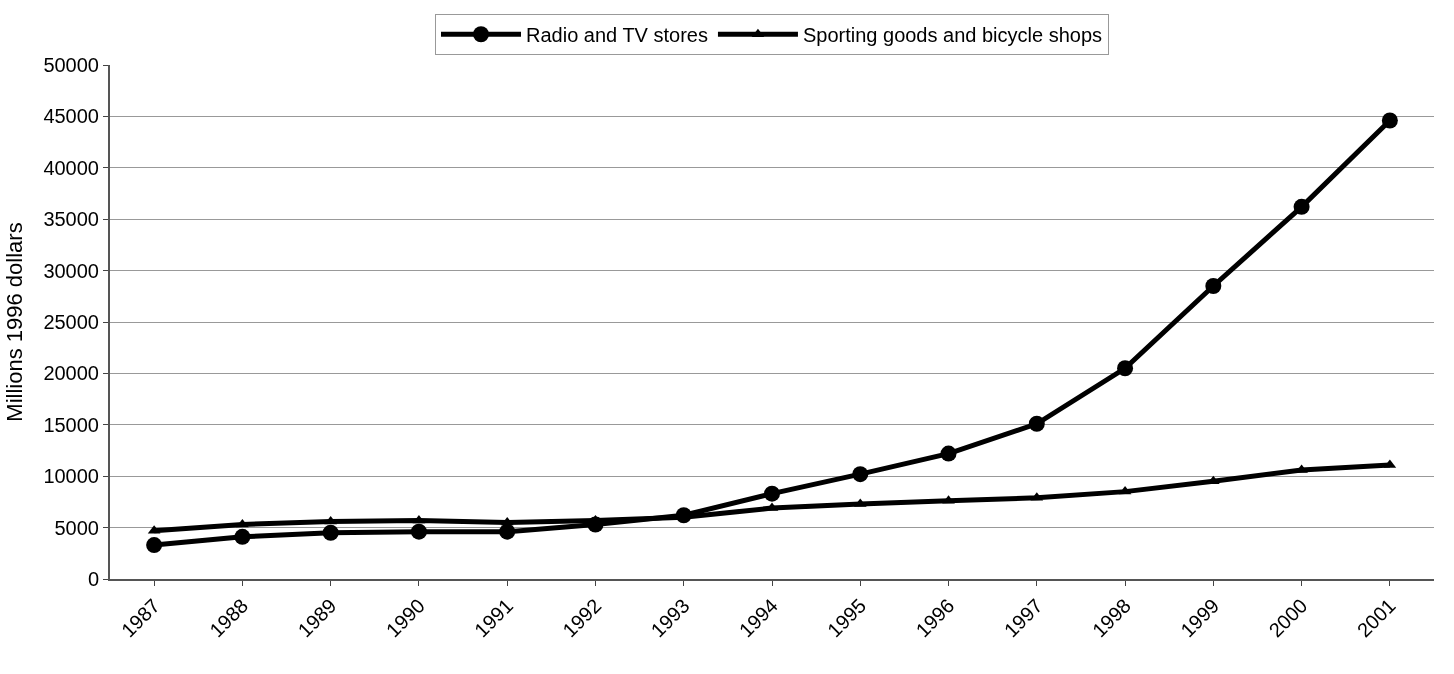 Image resolution: width=1454 pixels, height=674 pixels. Describe the element at coordinates (71, 65) in the screenshot. I see `y-tick-label: 50000` at that location.